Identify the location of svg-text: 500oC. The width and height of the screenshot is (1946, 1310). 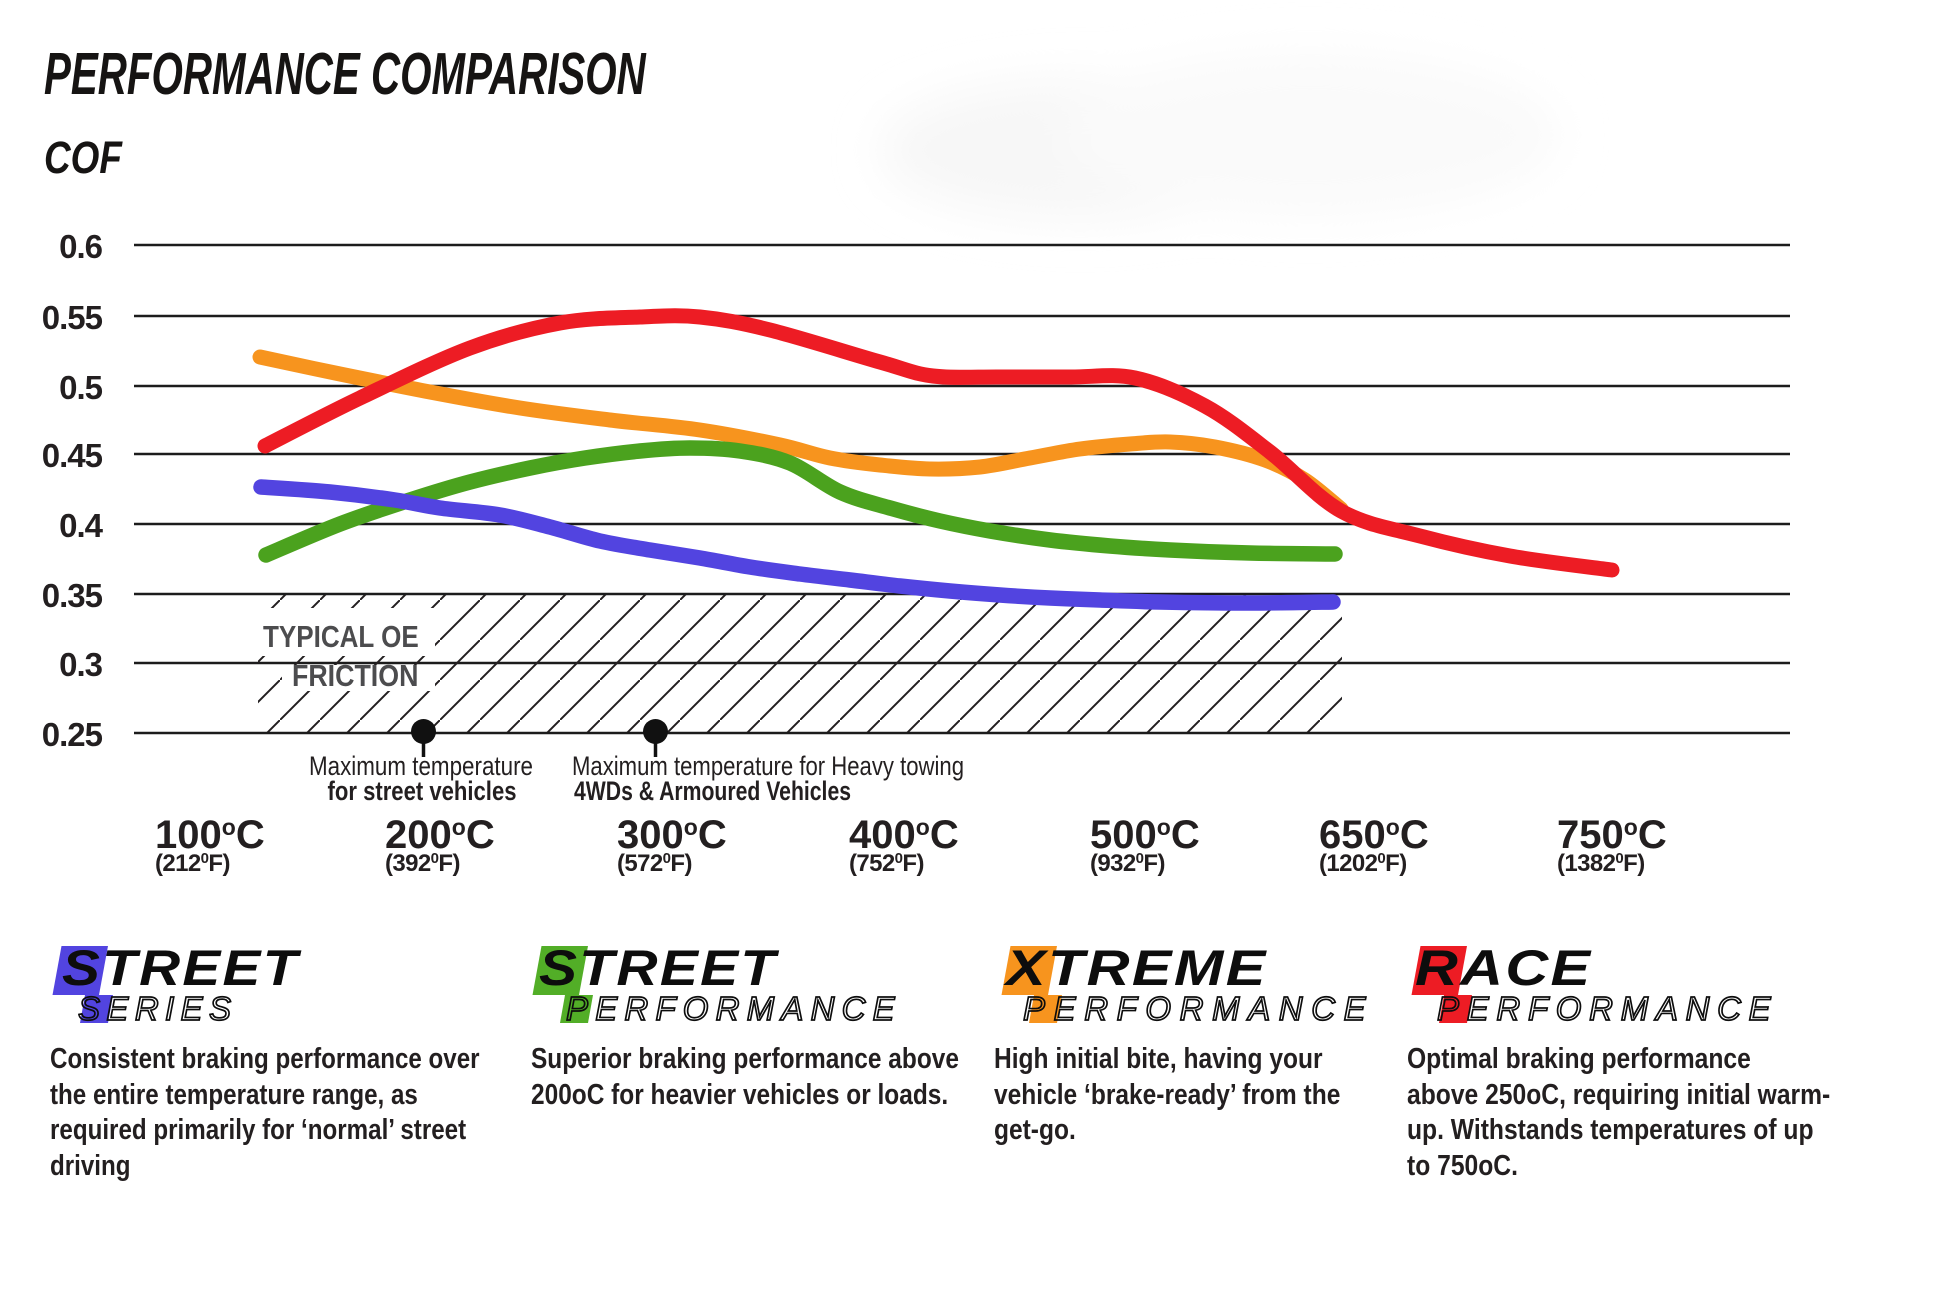
(1145, 835).